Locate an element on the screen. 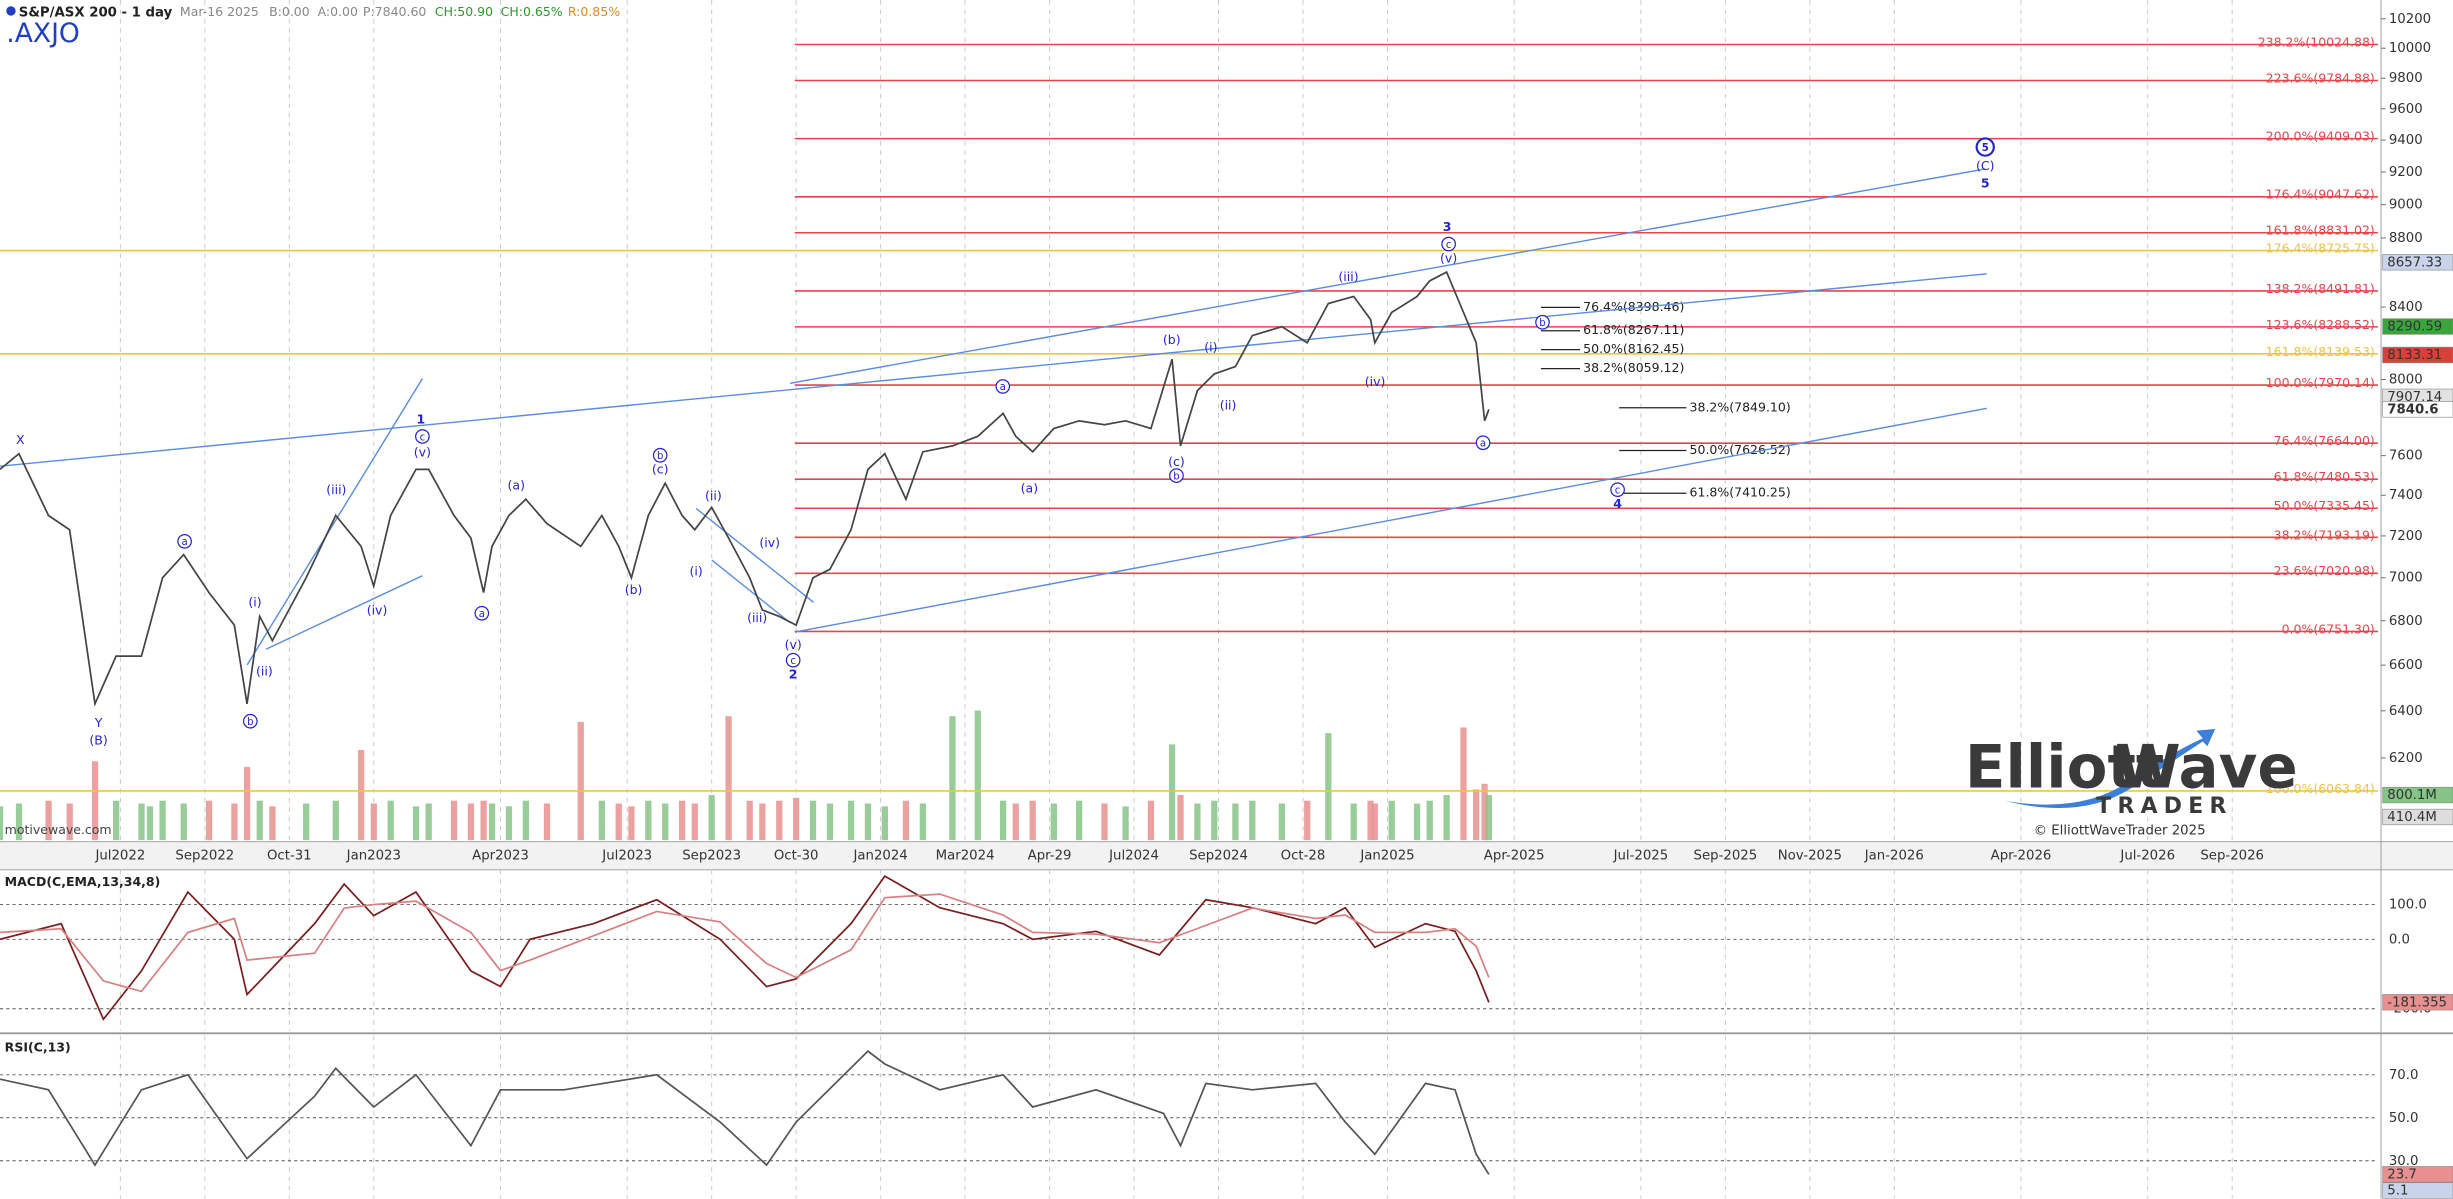 The image size is (2453, 1199). x-tick-label: Jul2022 is located at coordinates (119, 856).